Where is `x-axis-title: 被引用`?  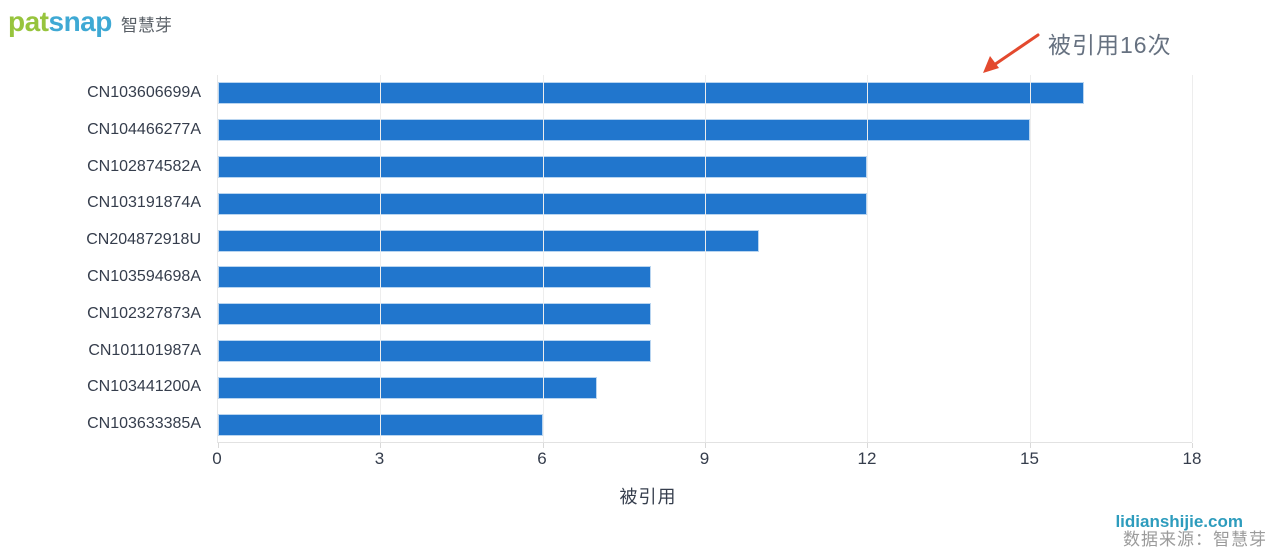 x-axis-title: 被引用 is located at coordinates (648, 497).